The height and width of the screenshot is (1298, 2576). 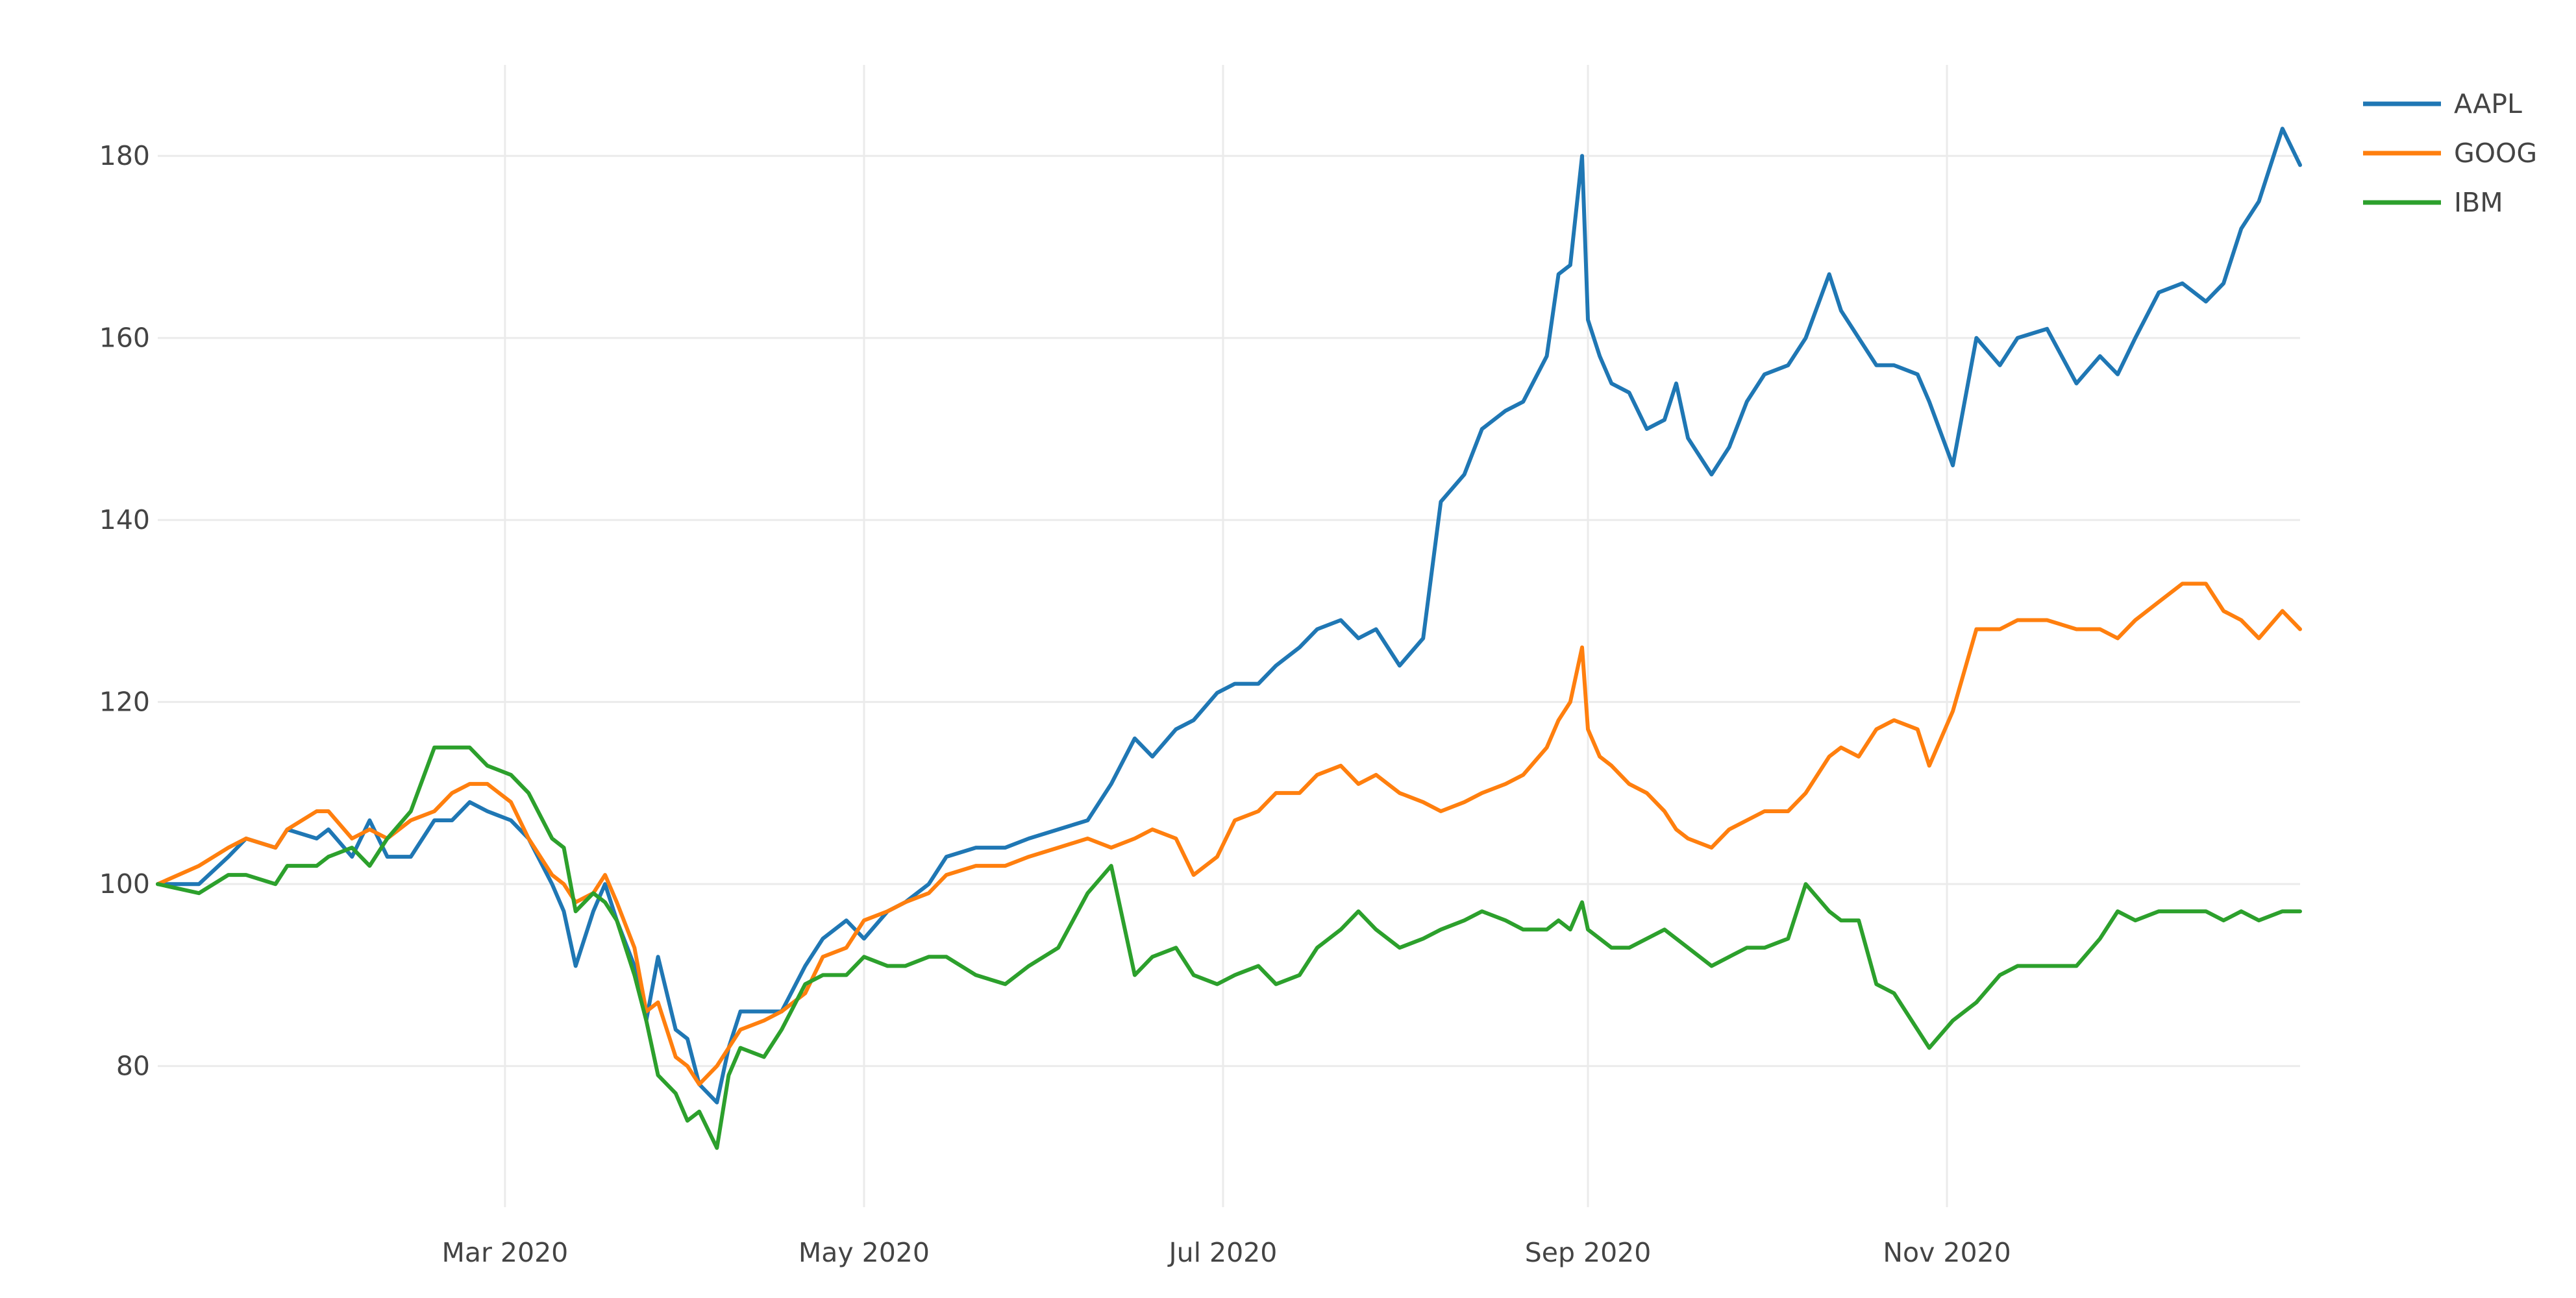 What do you see at coordinates (124, 884) in the screenshot?
I see `y-tick-label: 100` at bounding box center [124, 884].